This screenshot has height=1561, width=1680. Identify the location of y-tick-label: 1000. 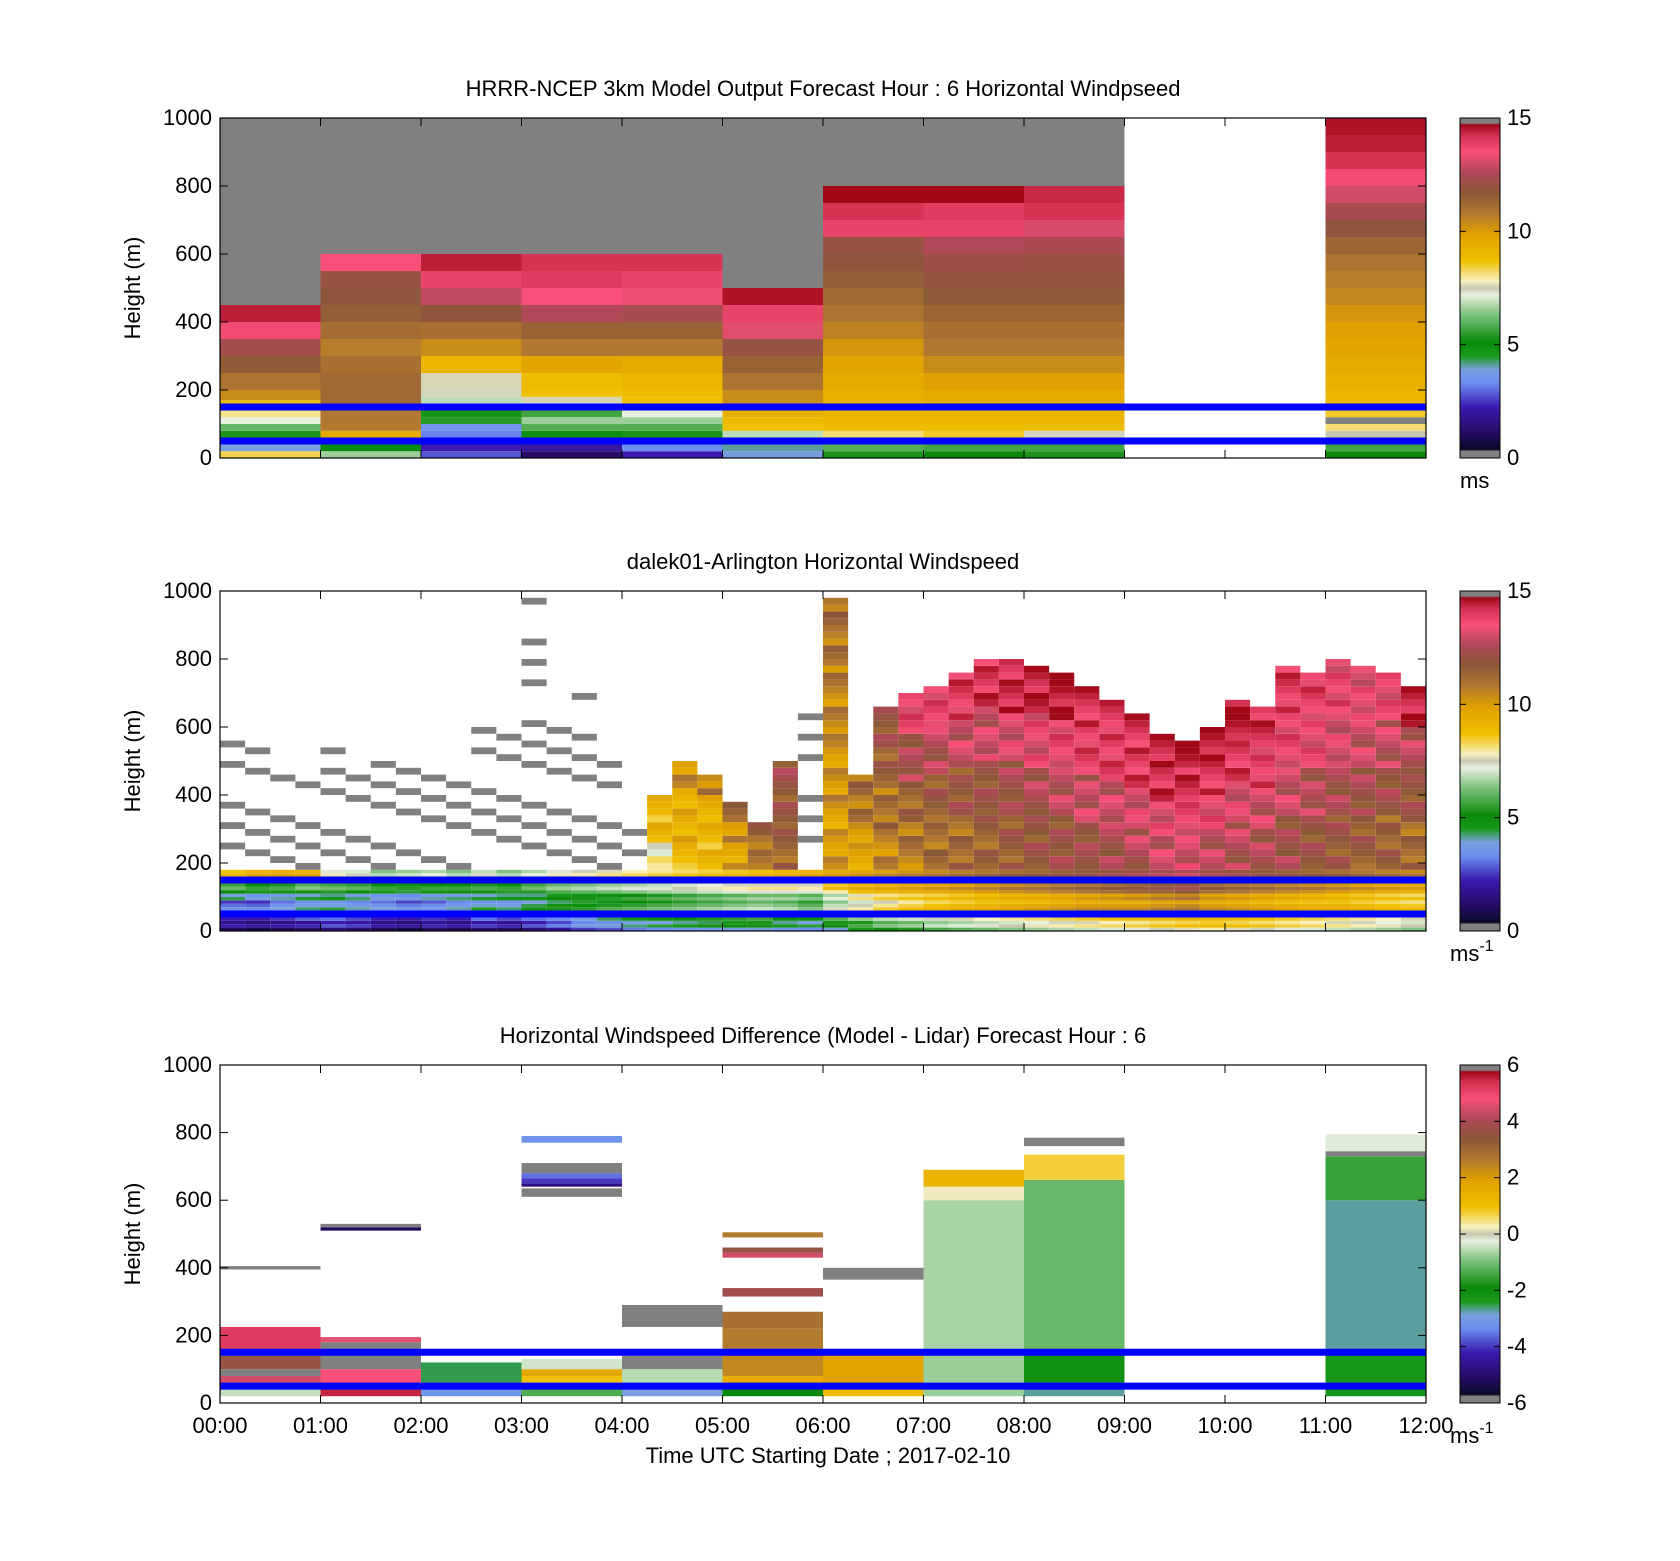
(187, 590).